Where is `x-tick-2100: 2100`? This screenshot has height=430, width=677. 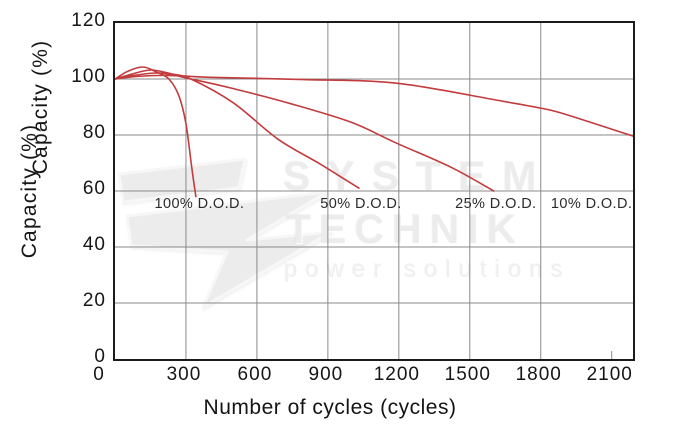 x-tick-2100: 2100 is located at coordinates (609, 374).